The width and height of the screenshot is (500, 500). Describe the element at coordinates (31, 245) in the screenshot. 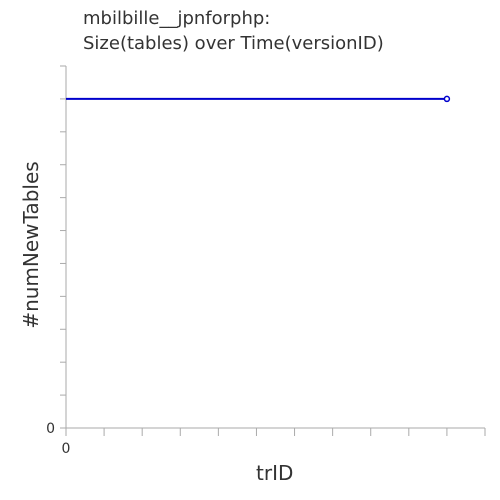

I see `y-axis-label: #numNewTables` at that location.